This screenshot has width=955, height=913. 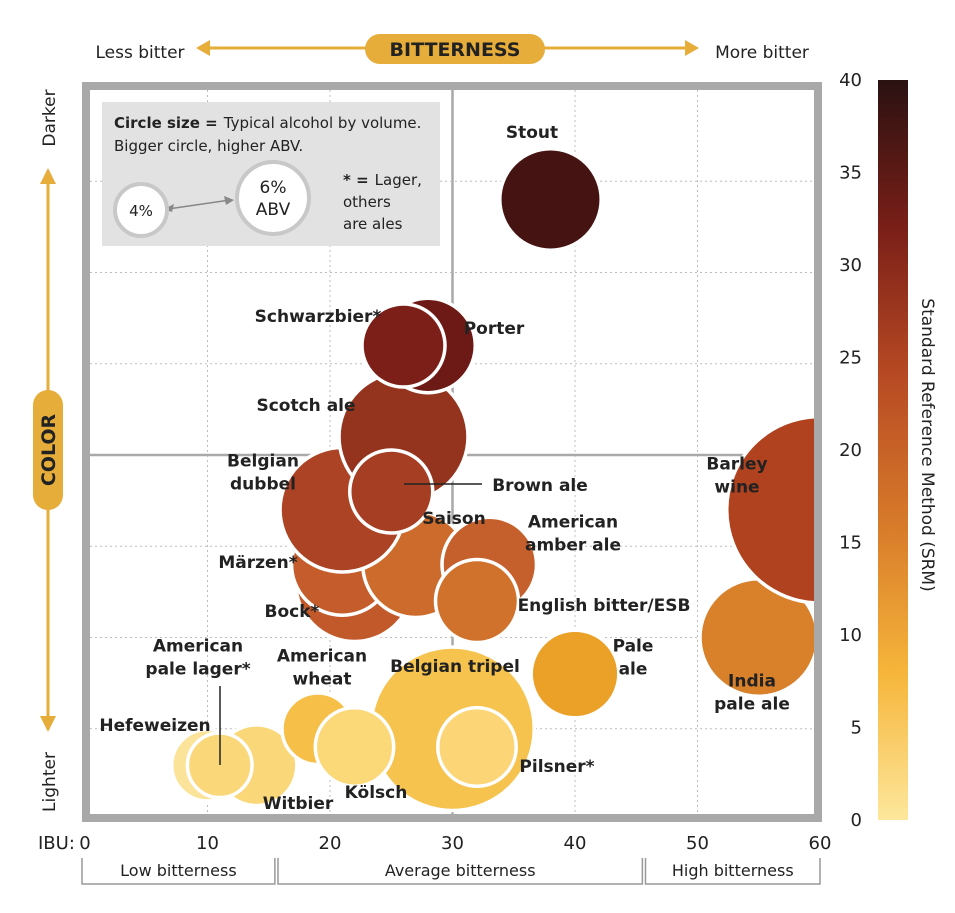 What do you see at coordinates (540, 486) in the screenshot?
I see `bubble-label: Brown ale` at bounding box center [540, 486].